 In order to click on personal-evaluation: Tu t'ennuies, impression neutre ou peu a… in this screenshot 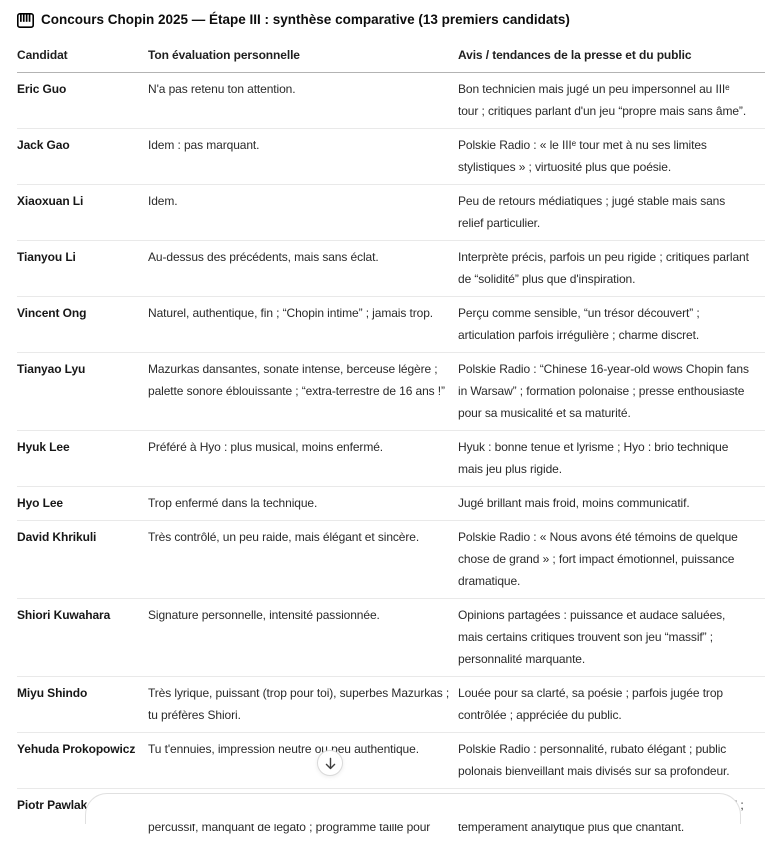, I will do `click(303, 761)`.